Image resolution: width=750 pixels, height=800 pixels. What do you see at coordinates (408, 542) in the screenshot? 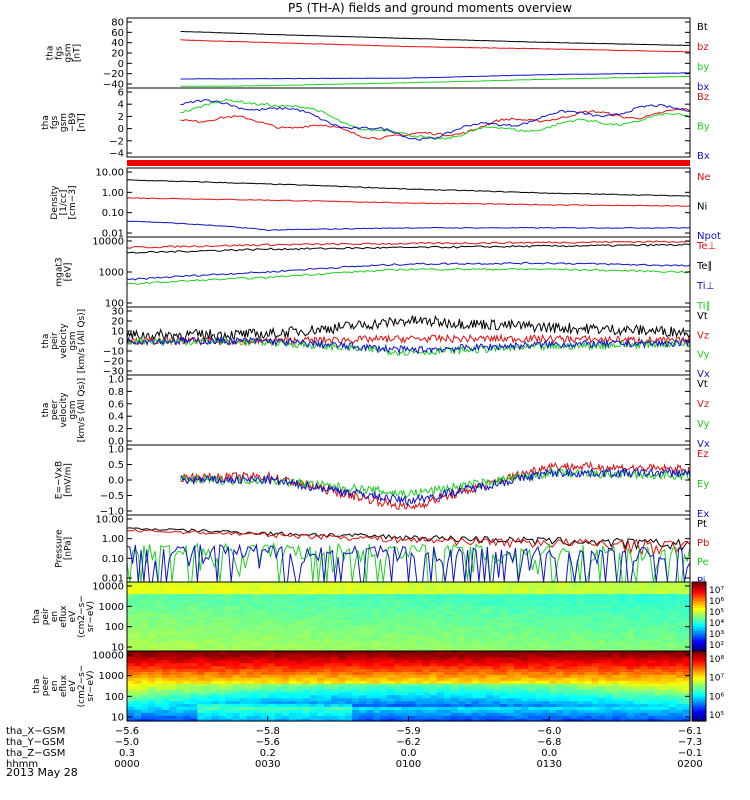
I see `series-line-Pb` at bounding box center [408, 542].